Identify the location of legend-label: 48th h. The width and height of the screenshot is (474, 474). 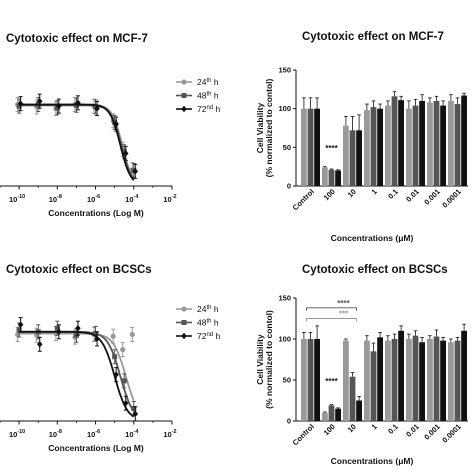
(208, 323).